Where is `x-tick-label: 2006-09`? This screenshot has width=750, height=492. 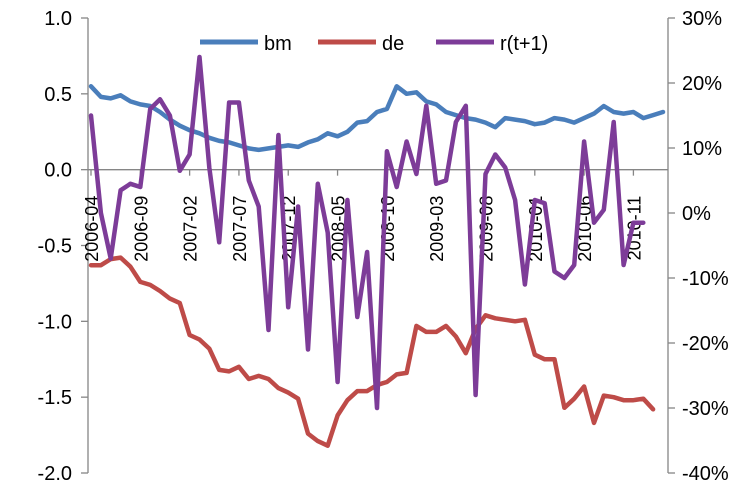 x-tick-label: 2006-09 is located at coordinates (141, 229).